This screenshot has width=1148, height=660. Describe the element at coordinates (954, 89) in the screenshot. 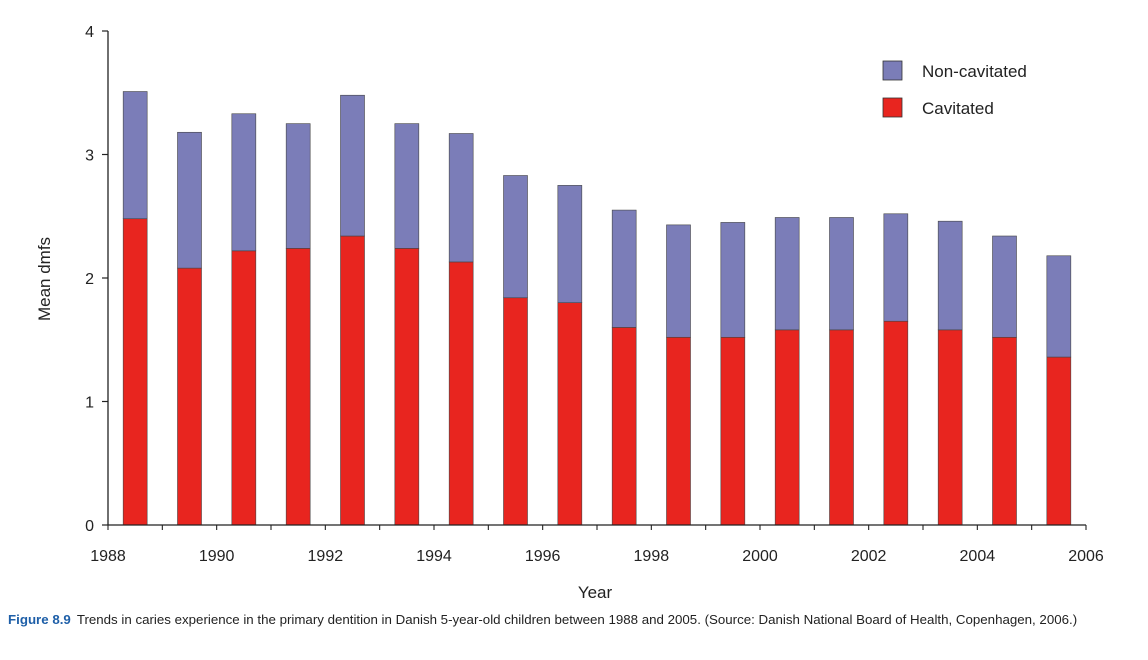

I see `legend: Non-cavitated Cavitated` at that location.